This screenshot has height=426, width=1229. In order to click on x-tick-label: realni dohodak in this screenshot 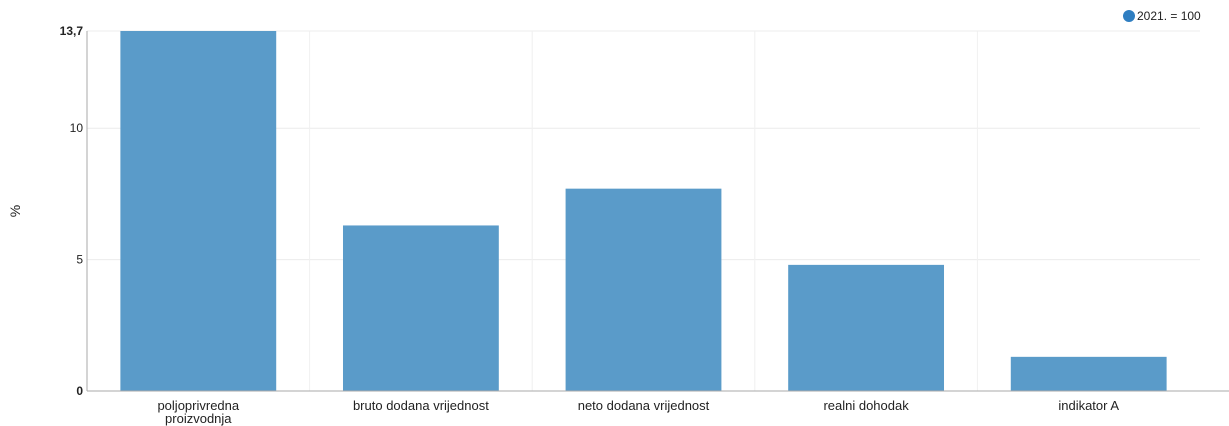, I will do `click(866, 405)`.